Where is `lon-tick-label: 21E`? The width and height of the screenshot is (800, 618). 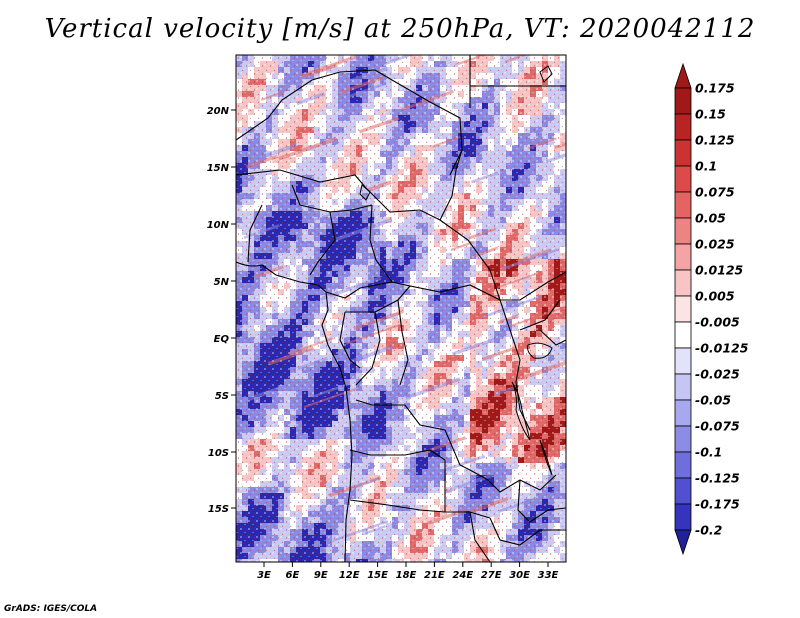
lon-tick-label: 21E is located at coordinates (434, 575).